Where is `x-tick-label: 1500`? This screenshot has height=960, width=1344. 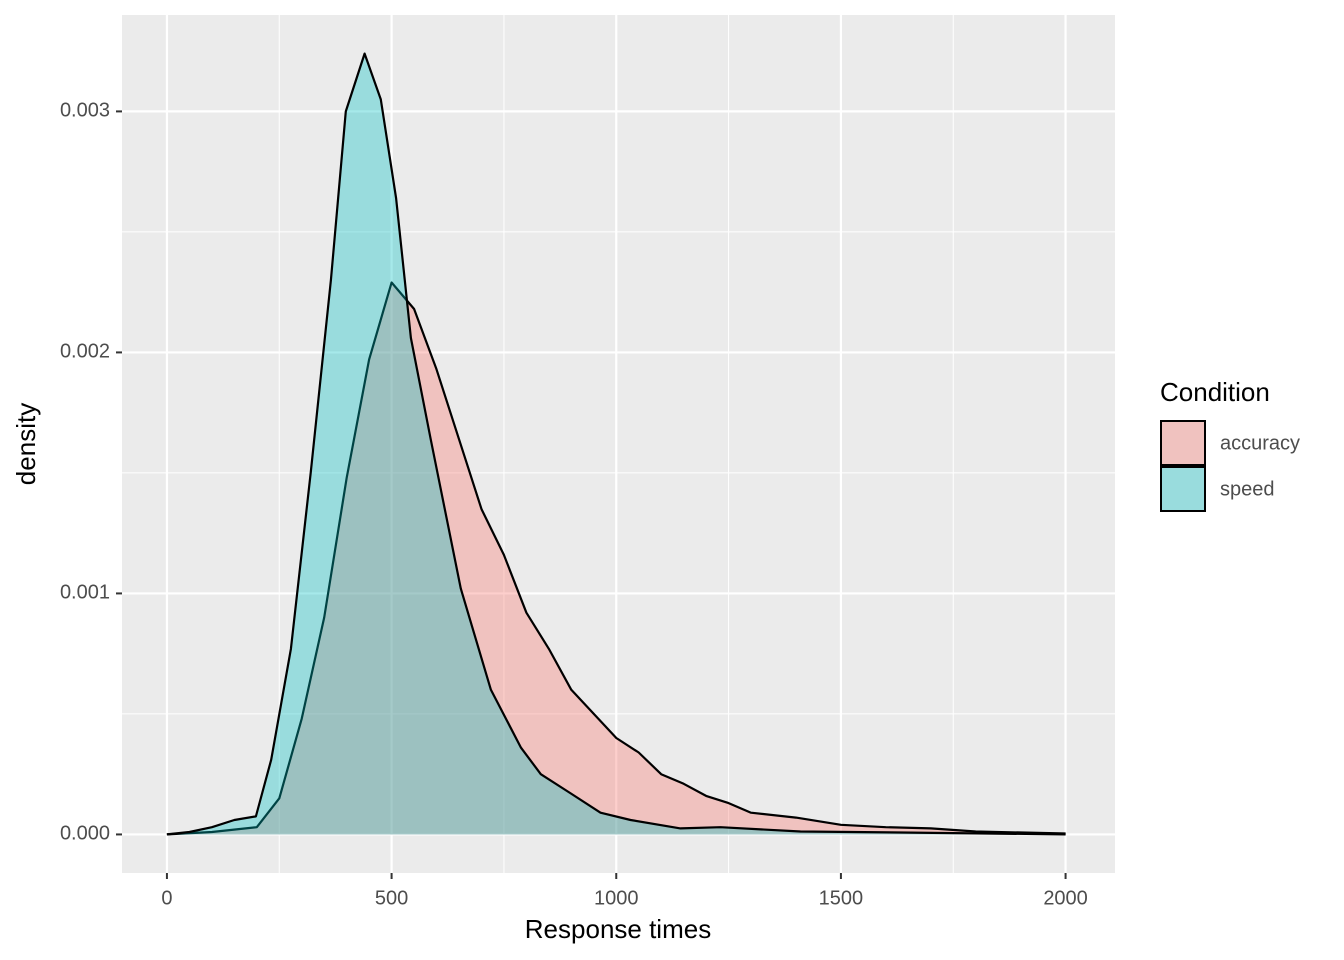 x-tick-label: 1500 is located at coordinates (841, 898).